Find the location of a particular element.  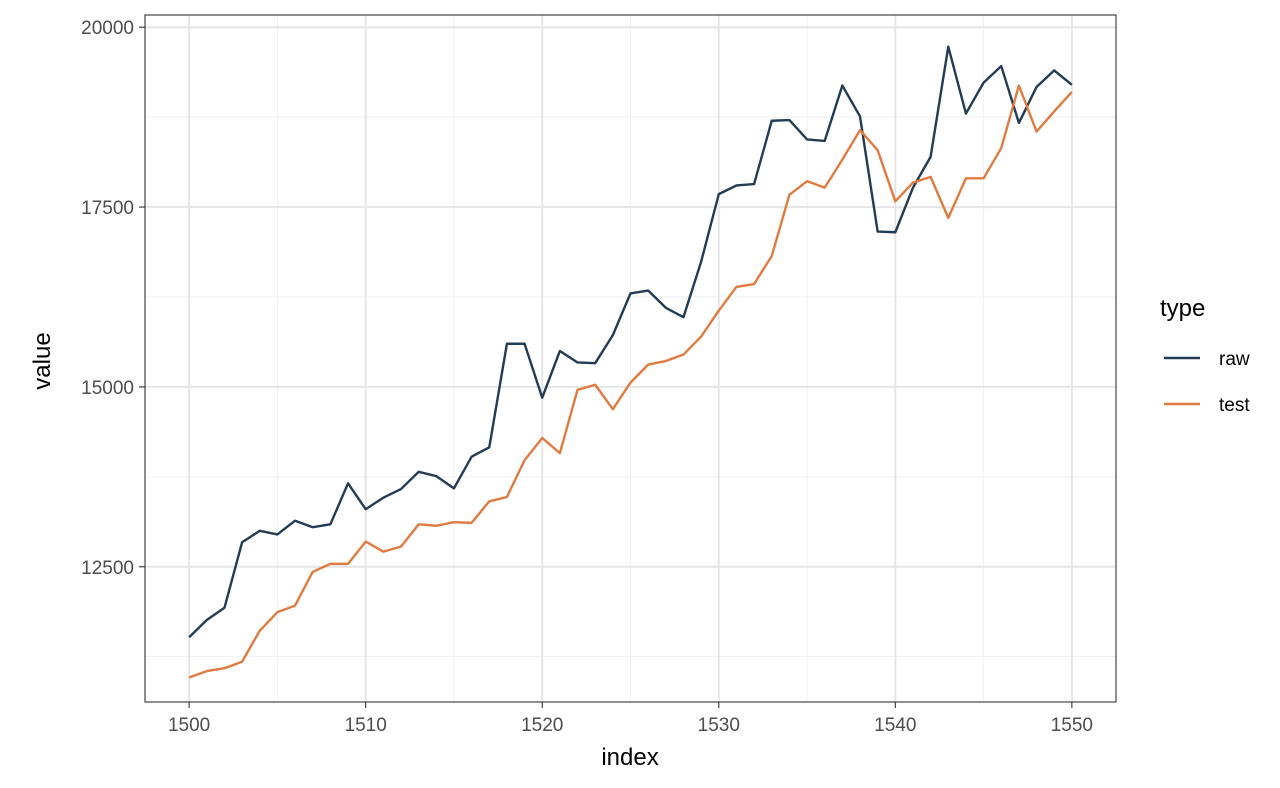

legend-label-test: test is located at coordinates (1234, 405).